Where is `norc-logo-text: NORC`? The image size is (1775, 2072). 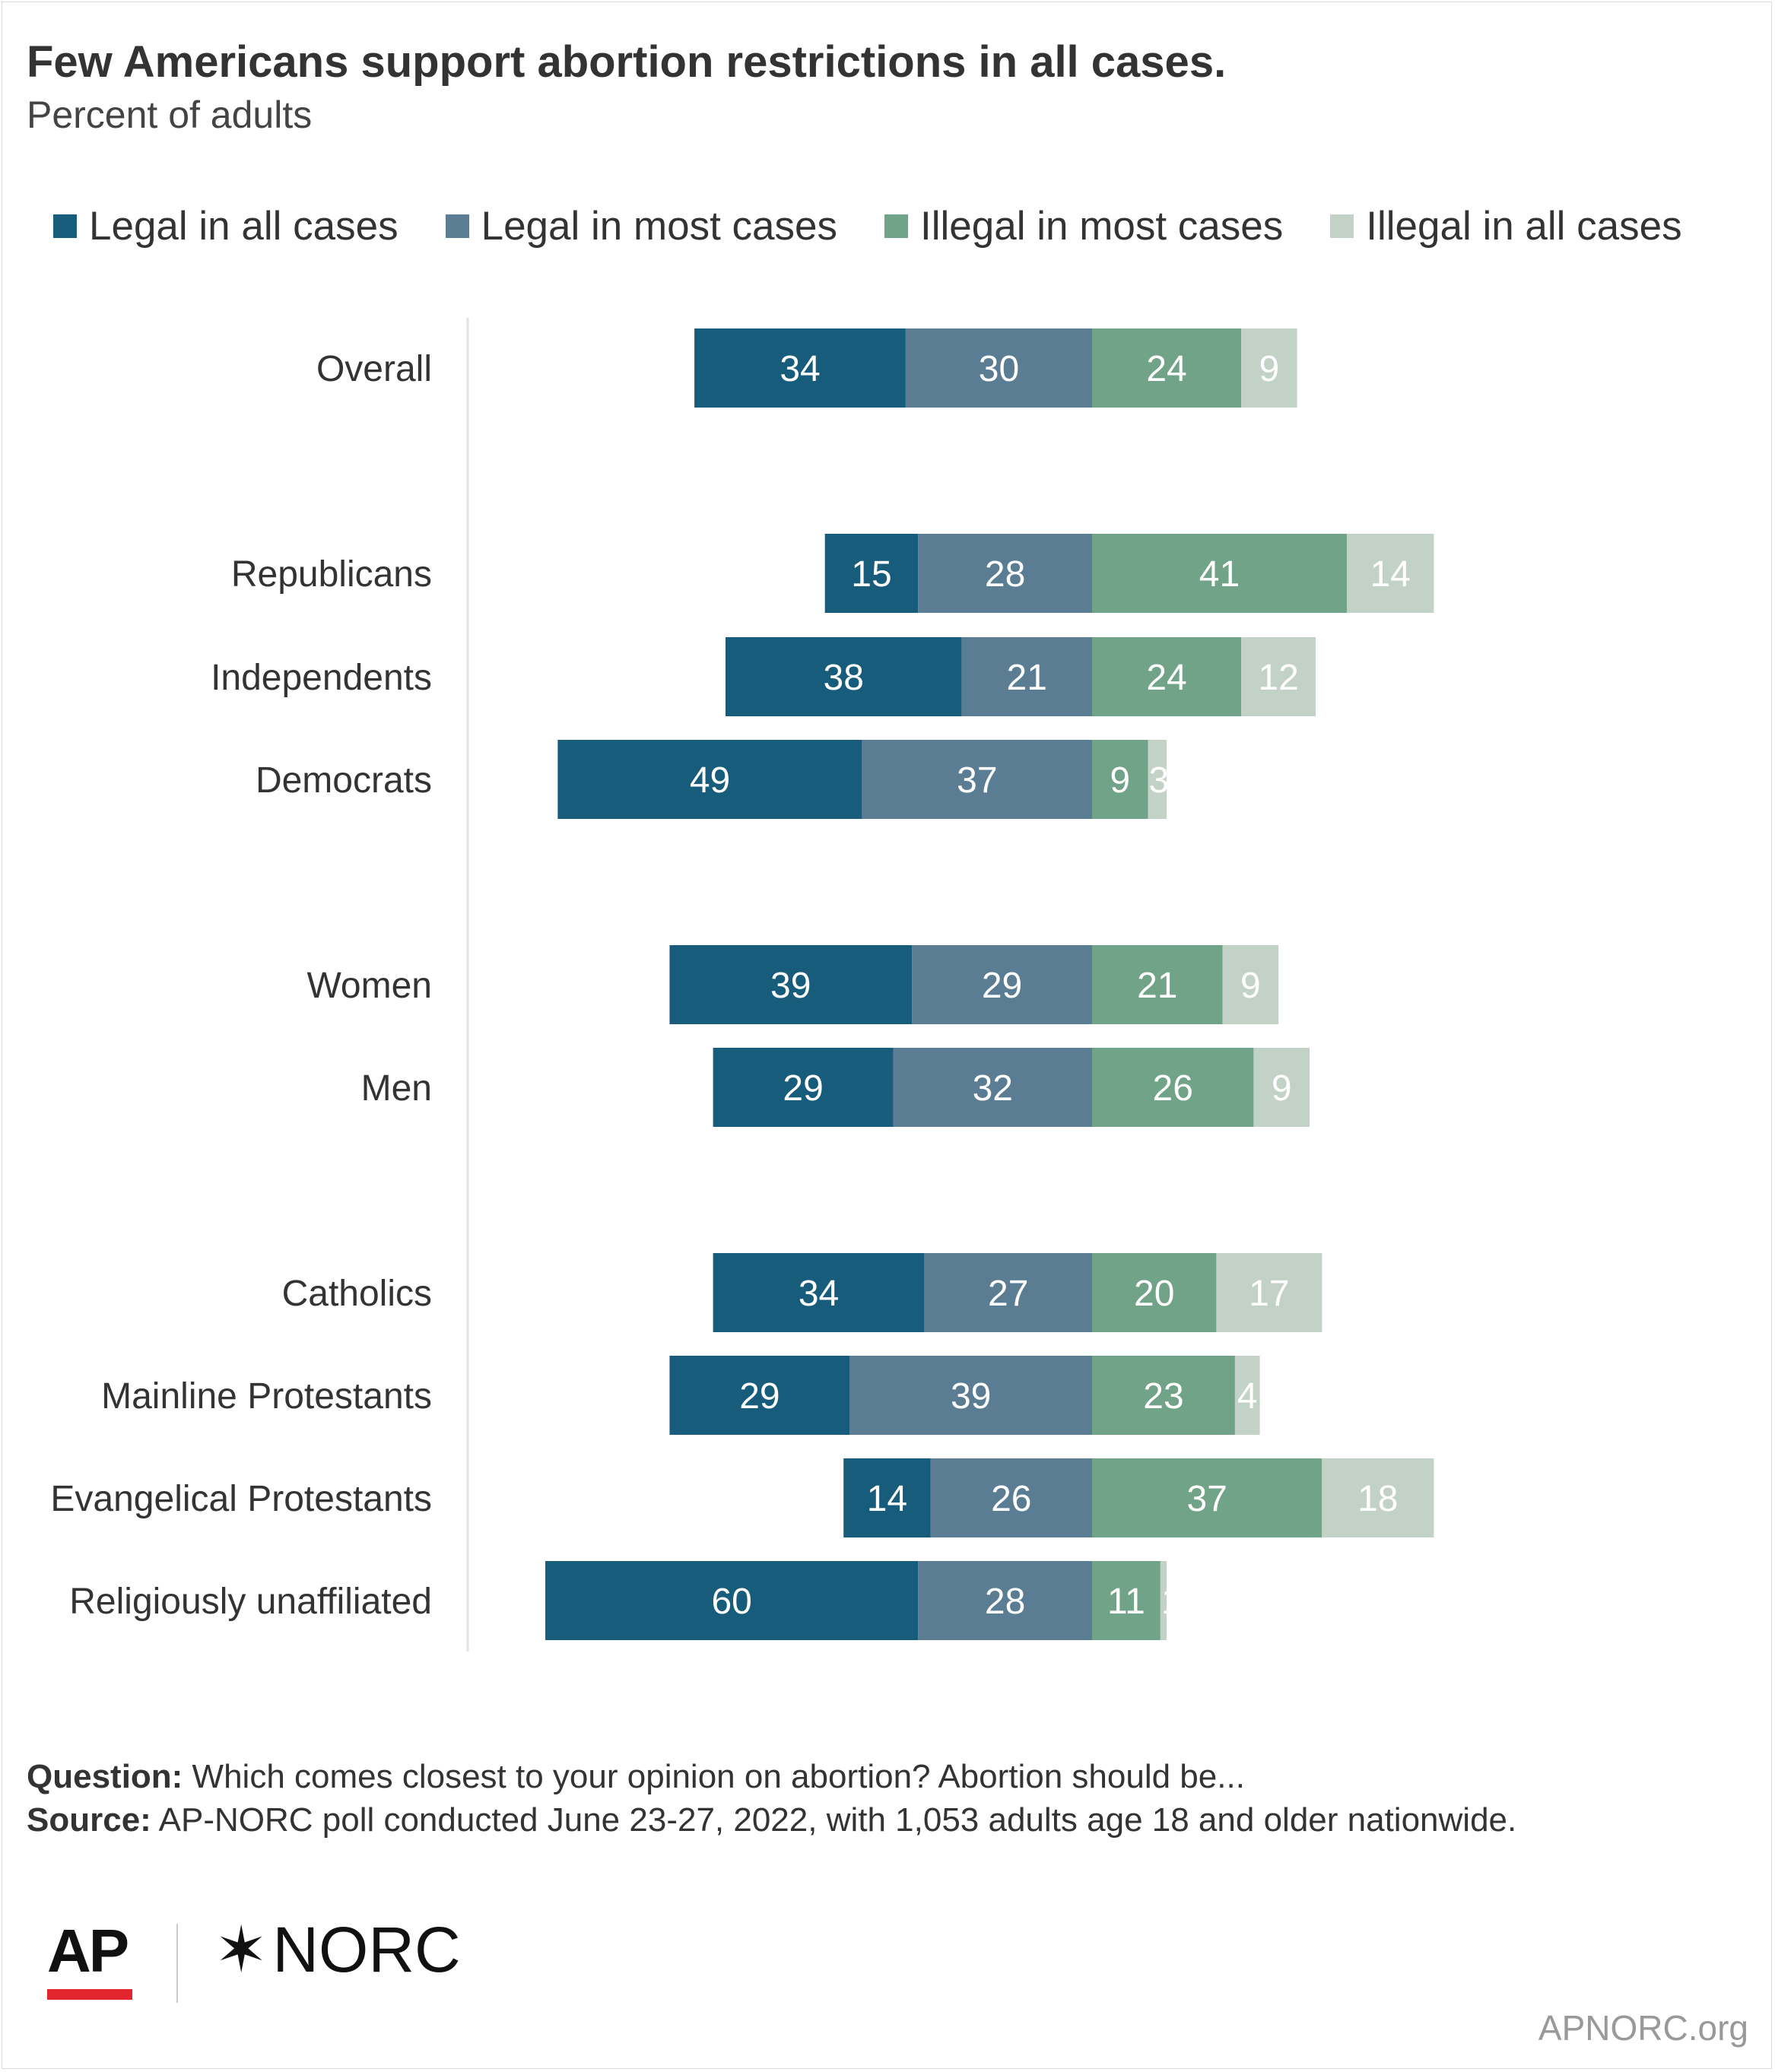
norc-logo-text: NORC is located at coordinates (366, 1949).